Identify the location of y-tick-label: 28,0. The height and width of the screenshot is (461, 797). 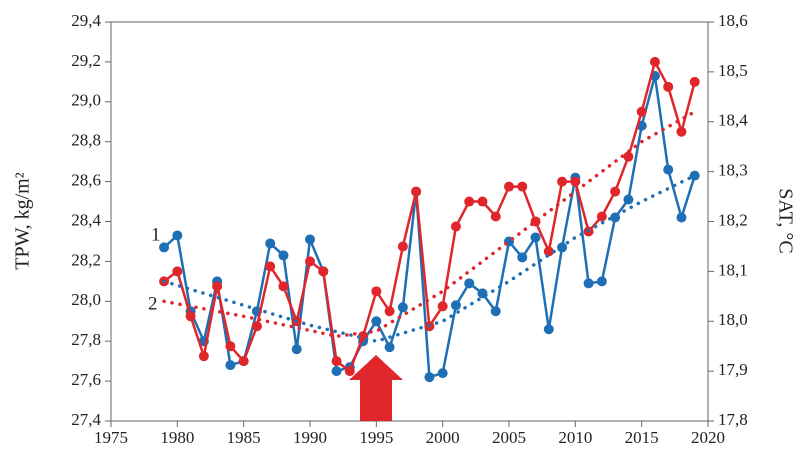
(86, 299).